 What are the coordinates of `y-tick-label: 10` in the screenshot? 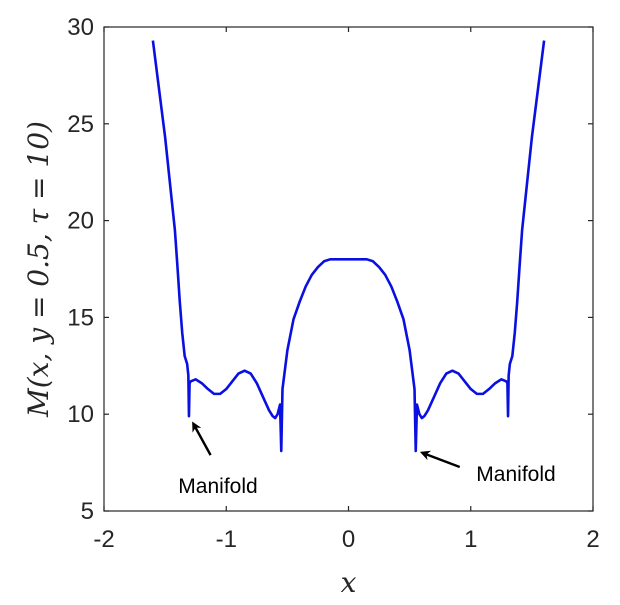 It's located at (80, 414).